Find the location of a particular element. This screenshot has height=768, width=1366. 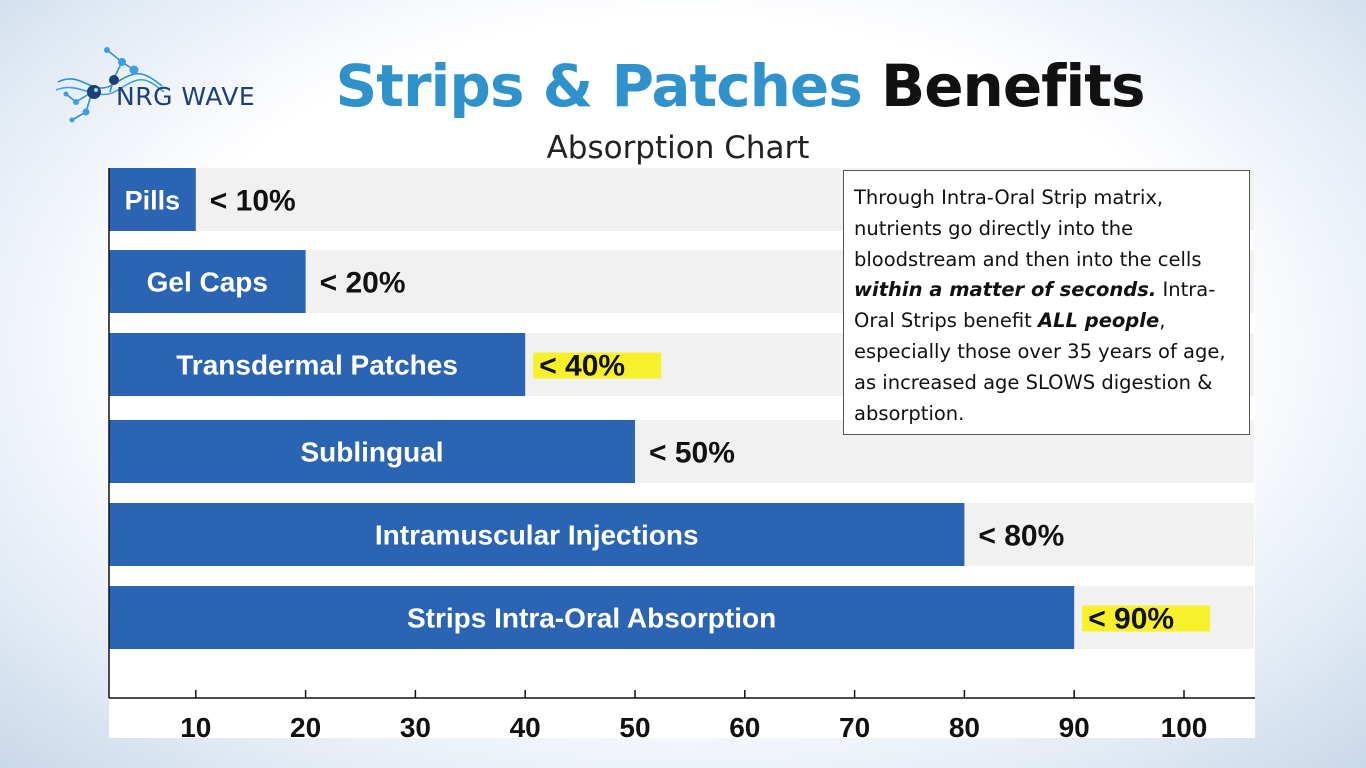

title-highlight: Strips & Patches is located at coordinates (598, 86).